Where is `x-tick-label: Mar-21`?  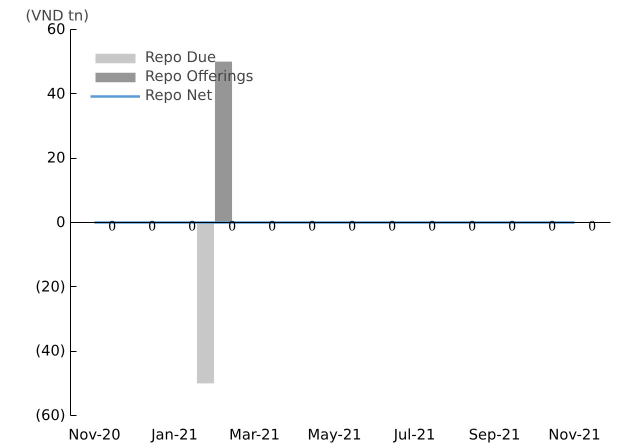
x-tick-label: Mar-21 is located at coordinates (254, 435).